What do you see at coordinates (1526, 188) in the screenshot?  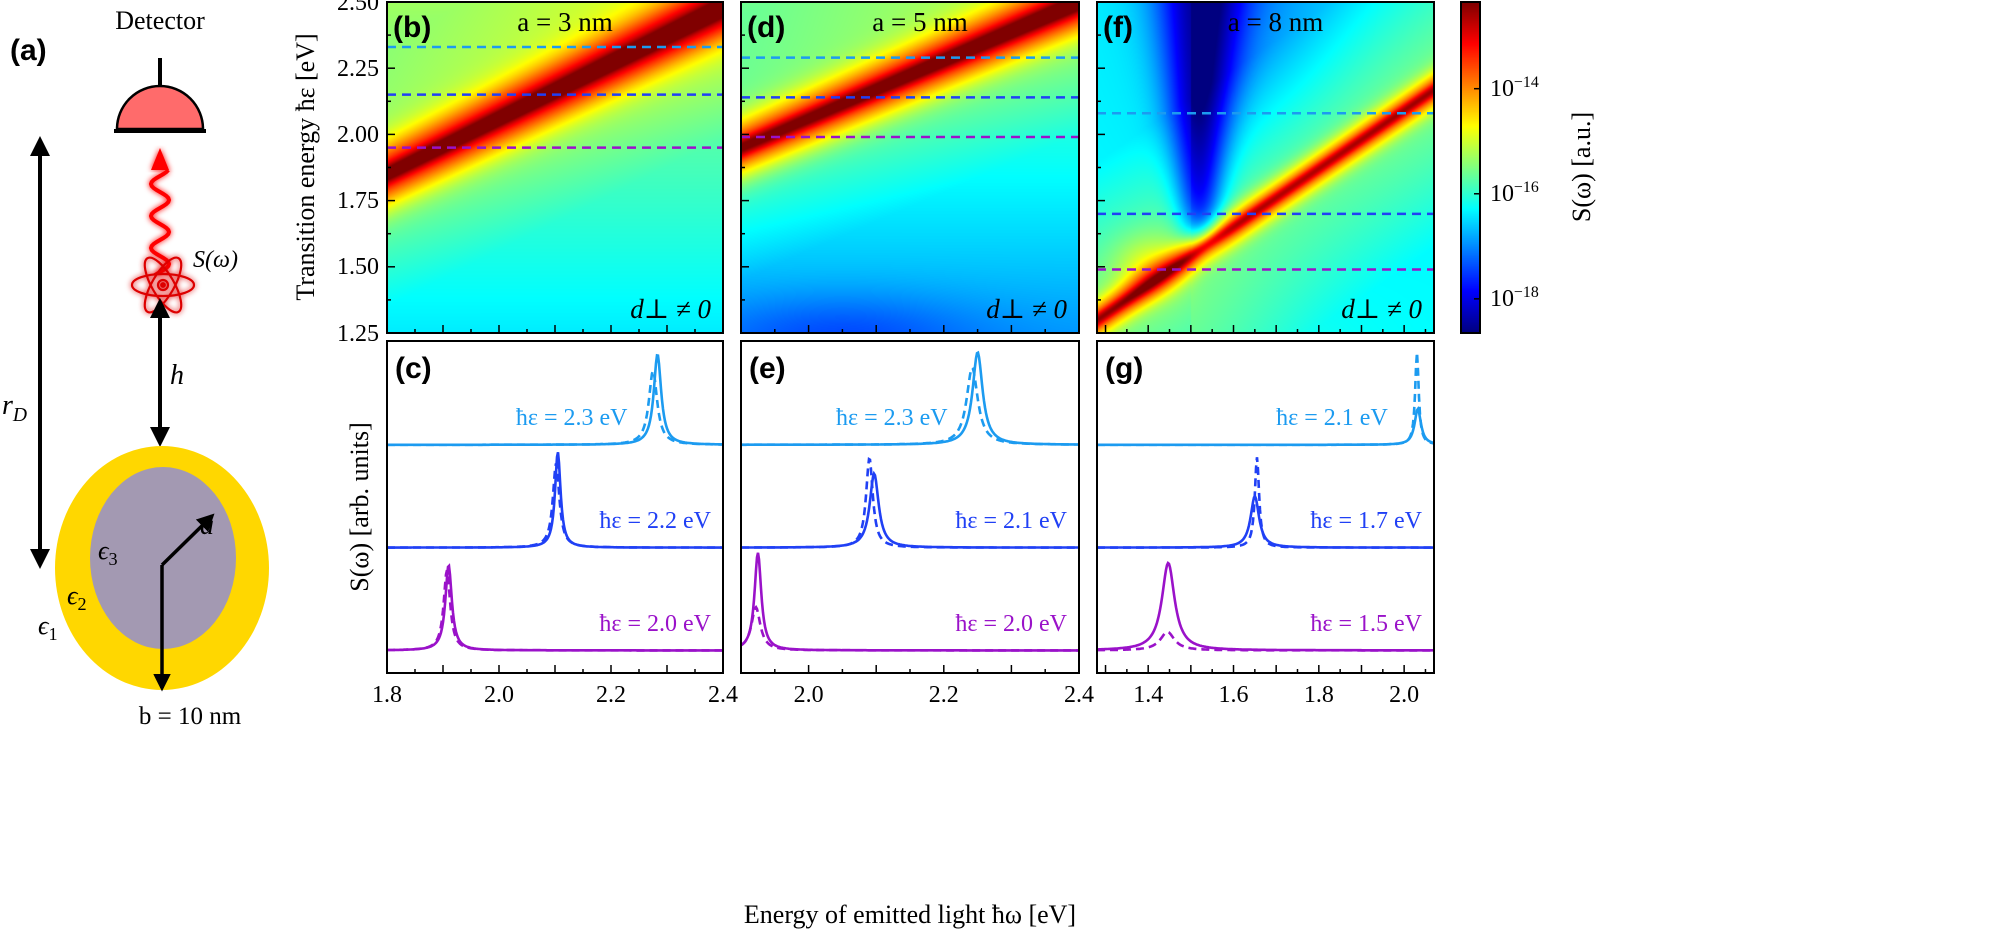 I see `tick-exponent: −16` at bounding box center [1526, 188].